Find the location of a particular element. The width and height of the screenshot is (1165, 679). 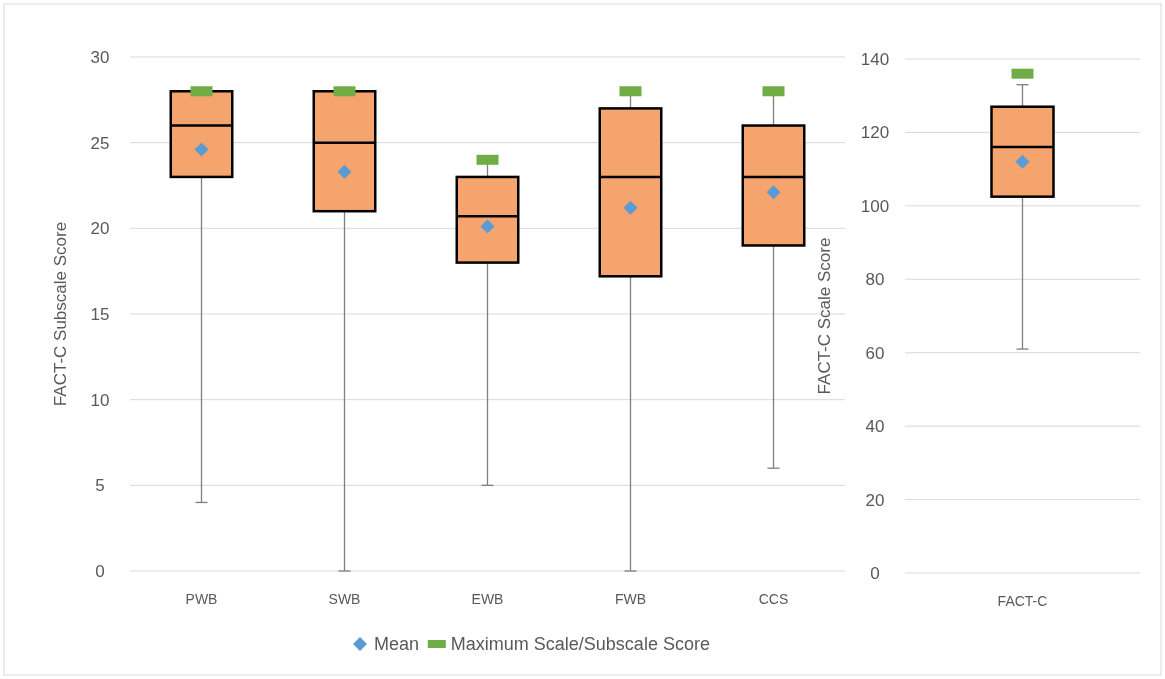

legend-label: Mean is located at coordinates (397, 644).